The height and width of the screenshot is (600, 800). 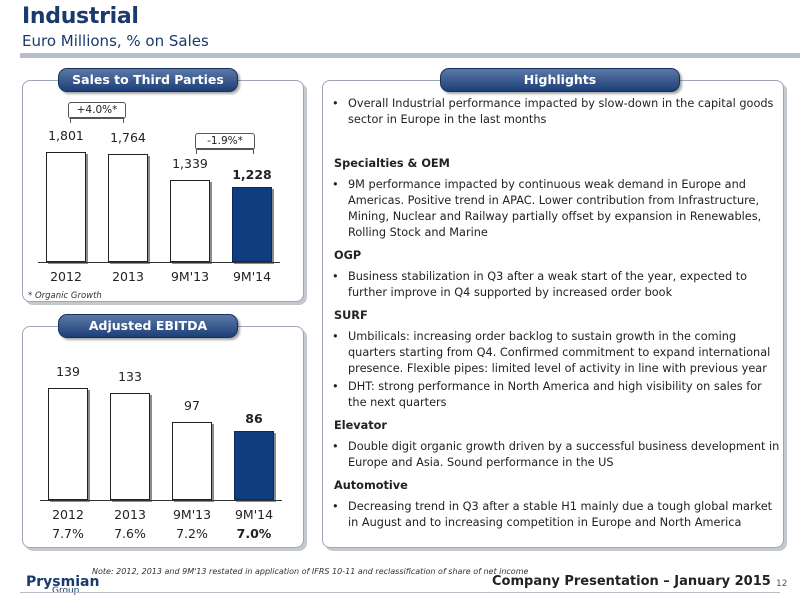 What do you see at coordinates (97, 120) in the screenshot?
I see `growth-bracket-annual` at bounding box center [97, 120].